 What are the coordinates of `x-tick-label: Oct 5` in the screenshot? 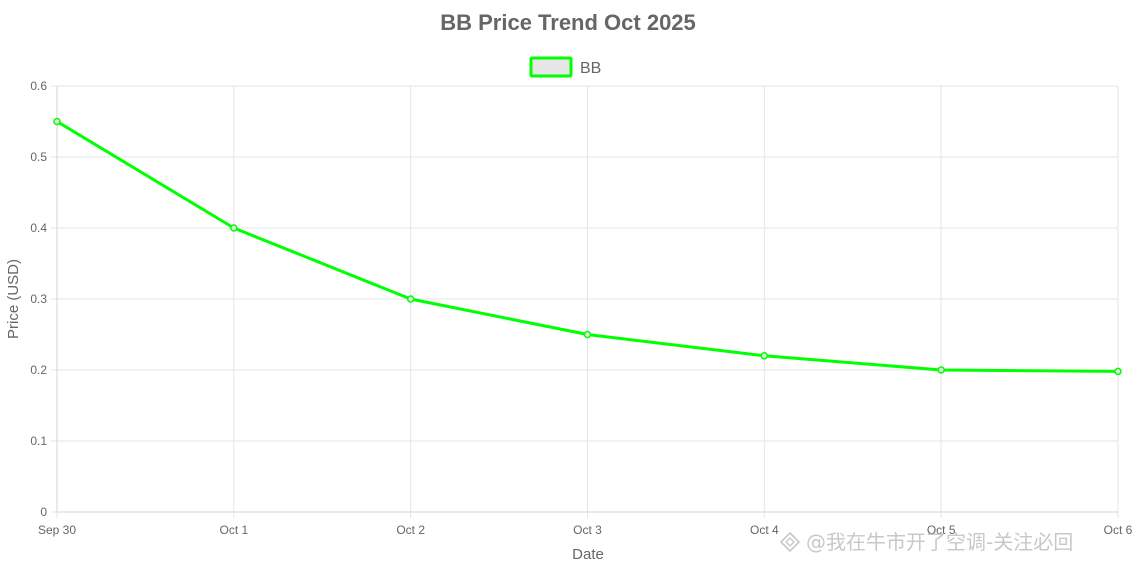 It's located at (941, 530).